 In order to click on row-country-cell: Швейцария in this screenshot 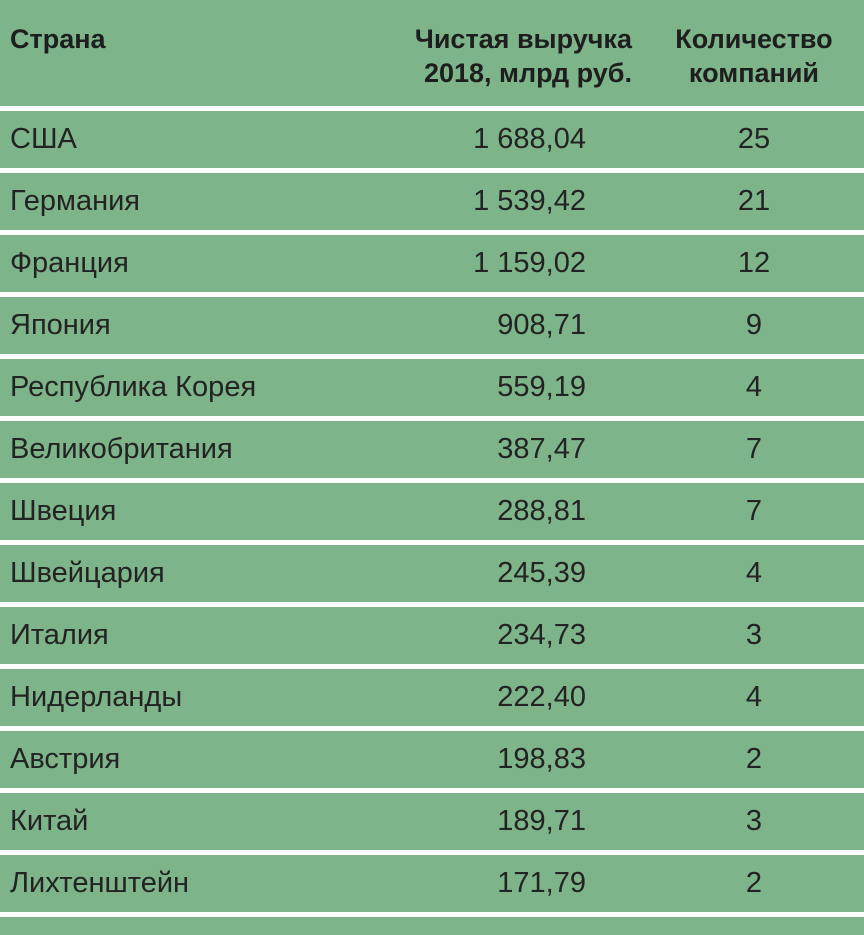, I will do `click(190, 574)`.